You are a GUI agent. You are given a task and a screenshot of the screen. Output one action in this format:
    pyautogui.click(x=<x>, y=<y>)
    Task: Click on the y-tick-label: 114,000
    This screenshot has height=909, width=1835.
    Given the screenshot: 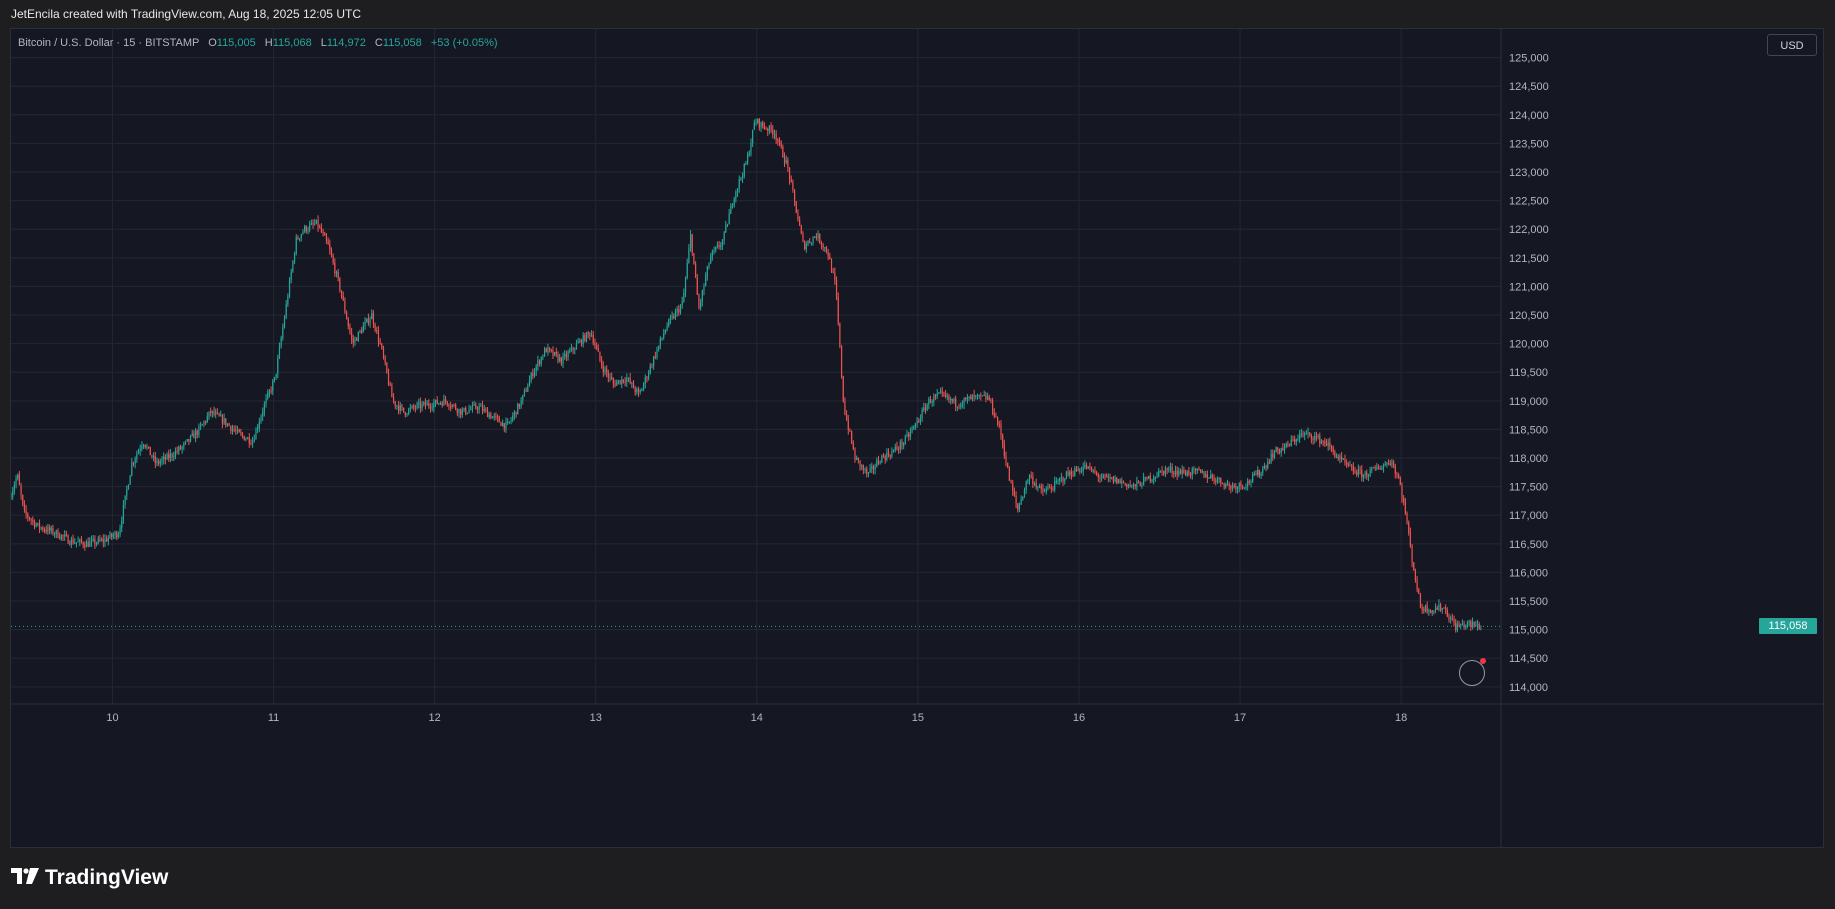 What is the action you would take?
    pyautogui.click(x=1528, y=688)
    